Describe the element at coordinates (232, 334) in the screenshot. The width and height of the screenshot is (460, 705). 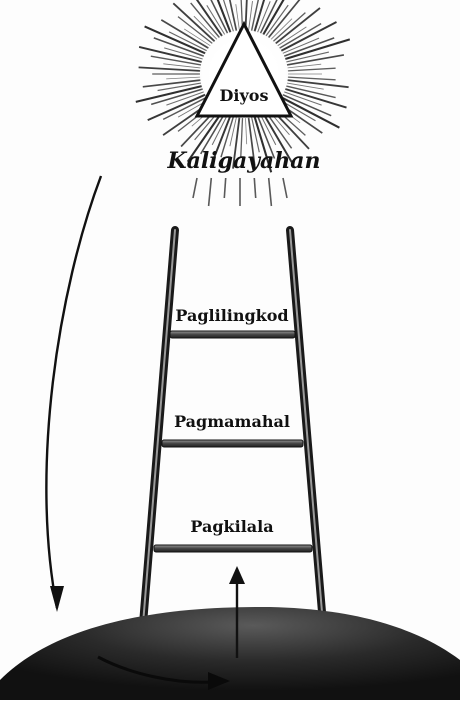
I see `ladder-rung-top` at that location.